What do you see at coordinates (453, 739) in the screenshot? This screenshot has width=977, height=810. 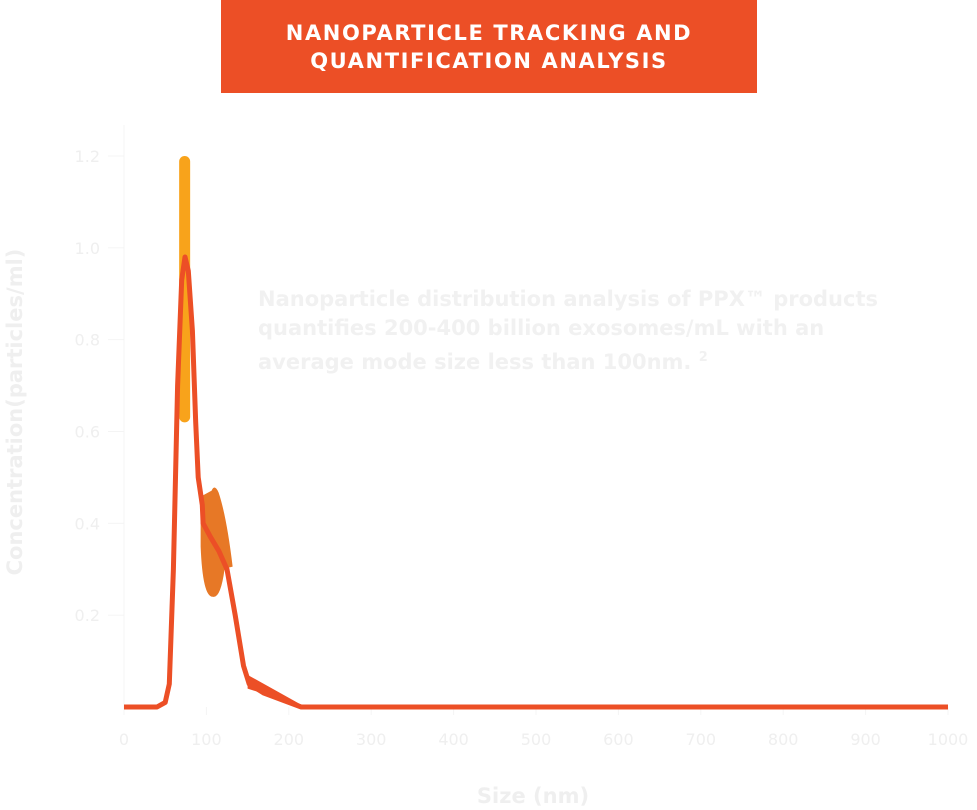 I see `x-tick-label: 400` at bounding box center [453, 739].